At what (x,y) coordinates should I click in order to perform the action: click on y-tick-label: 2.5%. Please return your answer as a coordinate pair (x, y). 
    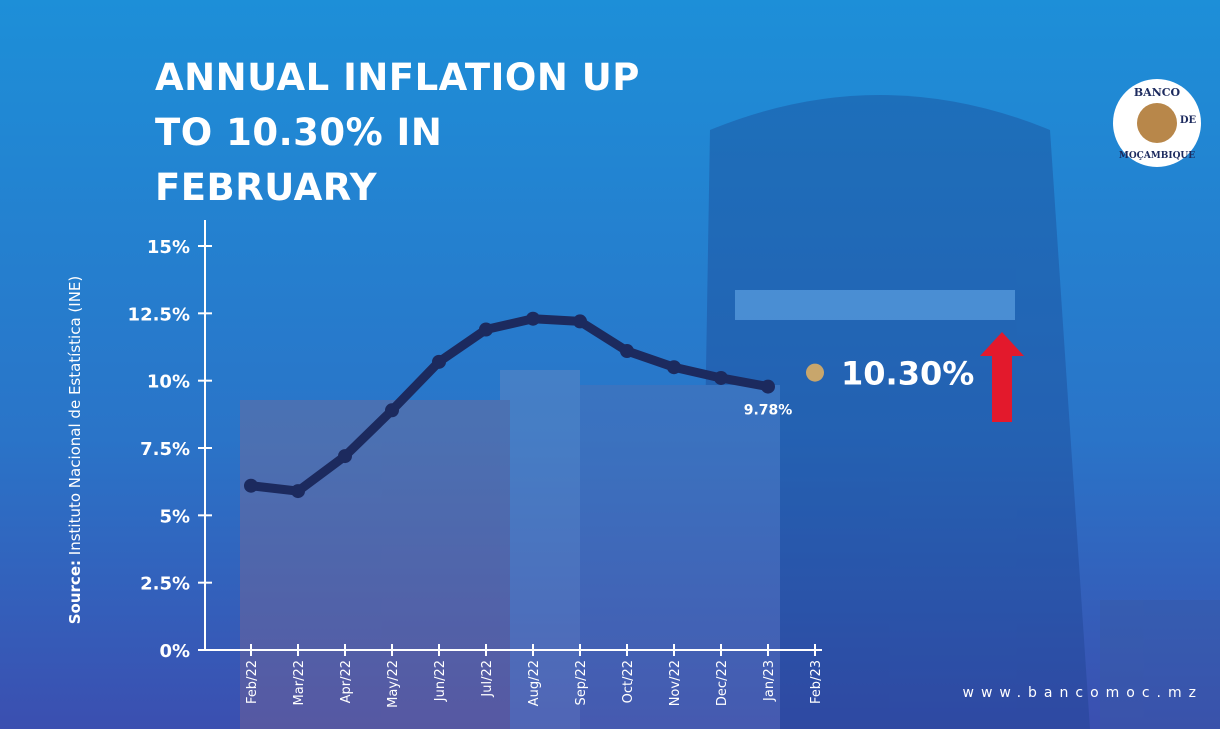
    Looking at the image, I should click on (165, 584).